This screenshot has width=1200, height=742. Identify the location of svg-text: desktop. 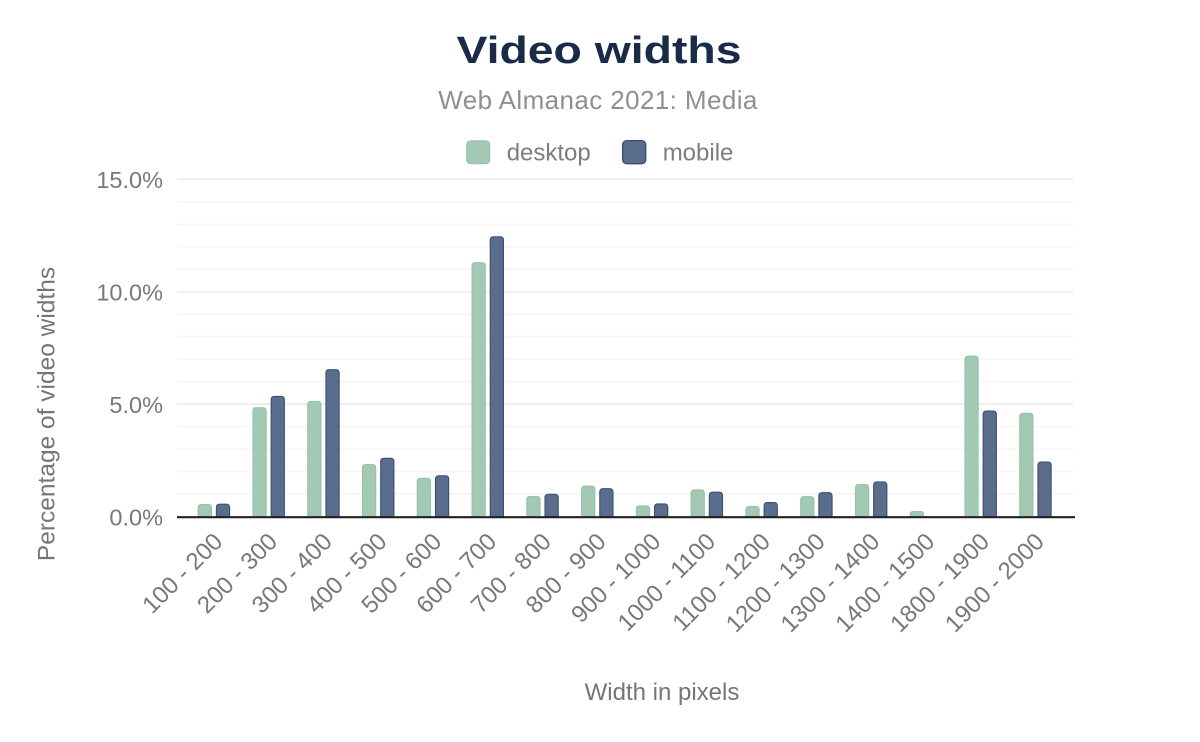
(549, 153).